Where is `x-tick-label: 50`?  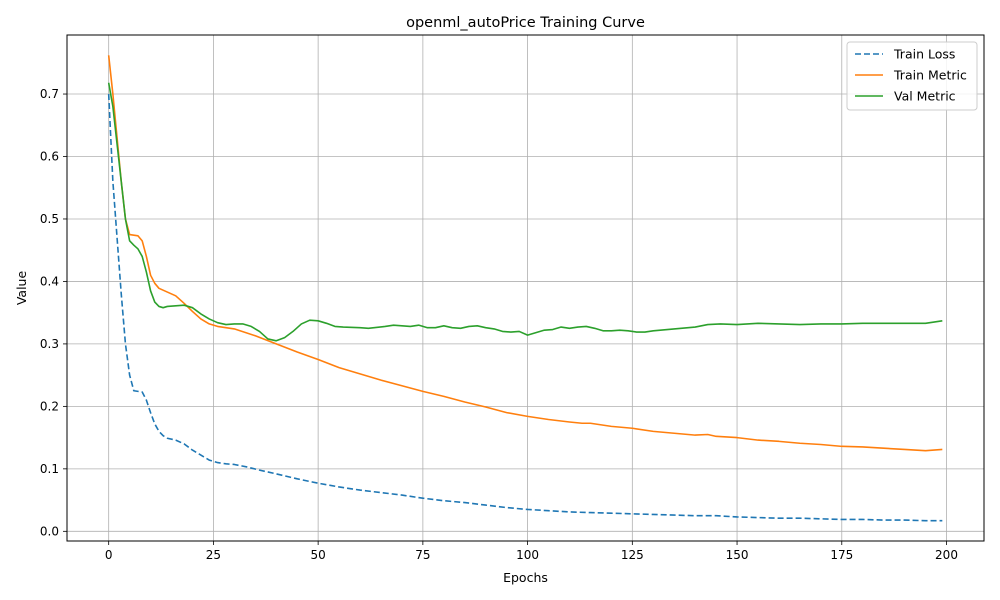 x-tick-label: 50 is located at coordinates (317, 555).